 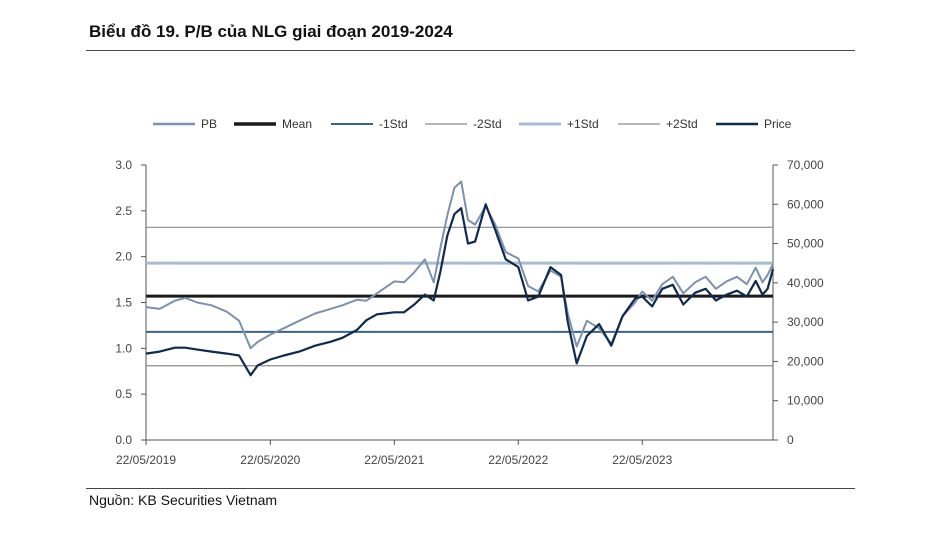 I want to click on right-tick-label: 50,000, so click(x=805, y=244).